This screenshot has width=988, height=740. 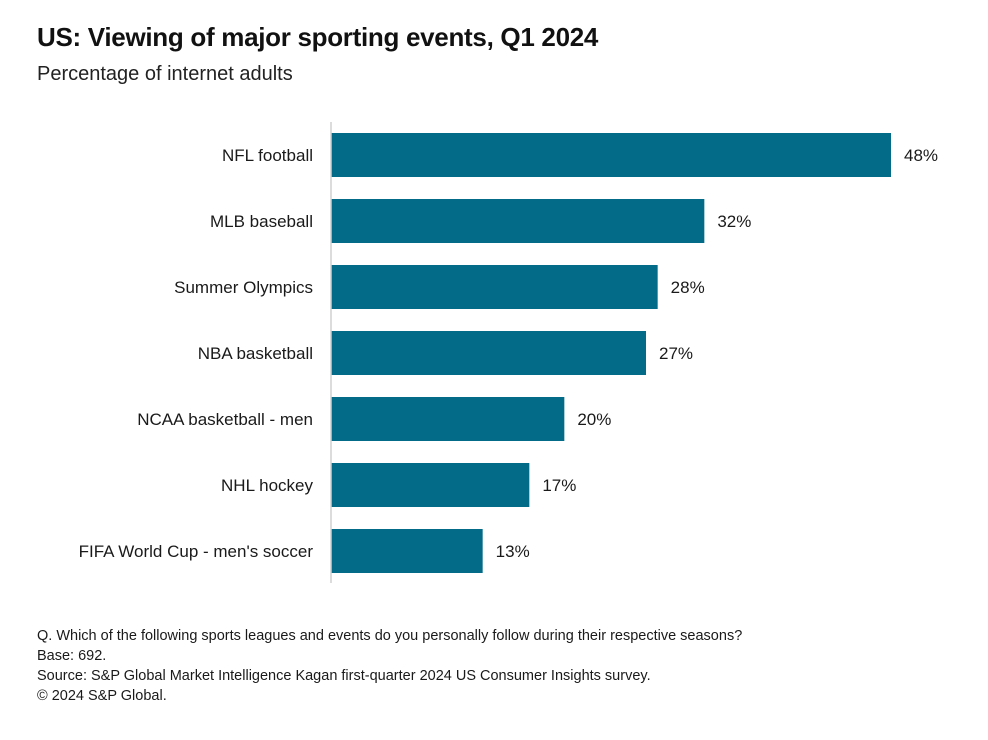 I want to click on category-label: Summer Olympics, so click(x=243, y=287).